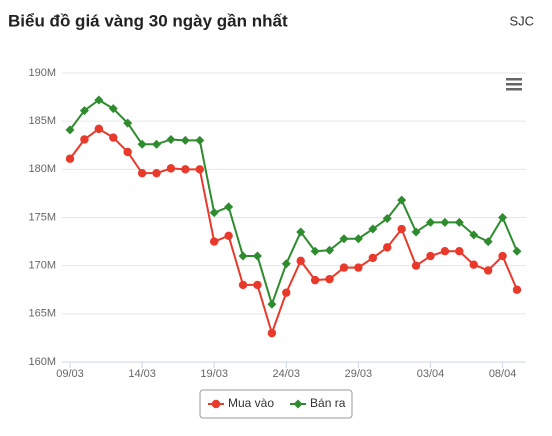 Image resolution: width=552 pixels, height=436 pixels. I want to click on x-tick-label: 29/03, so click(359, 374).